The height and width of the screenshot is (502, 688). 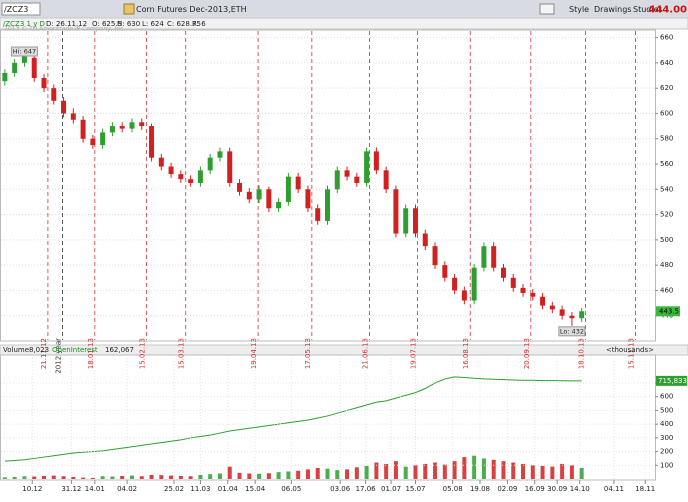 I want to click on y-tick-label: 560, so click(x=666, y=164).